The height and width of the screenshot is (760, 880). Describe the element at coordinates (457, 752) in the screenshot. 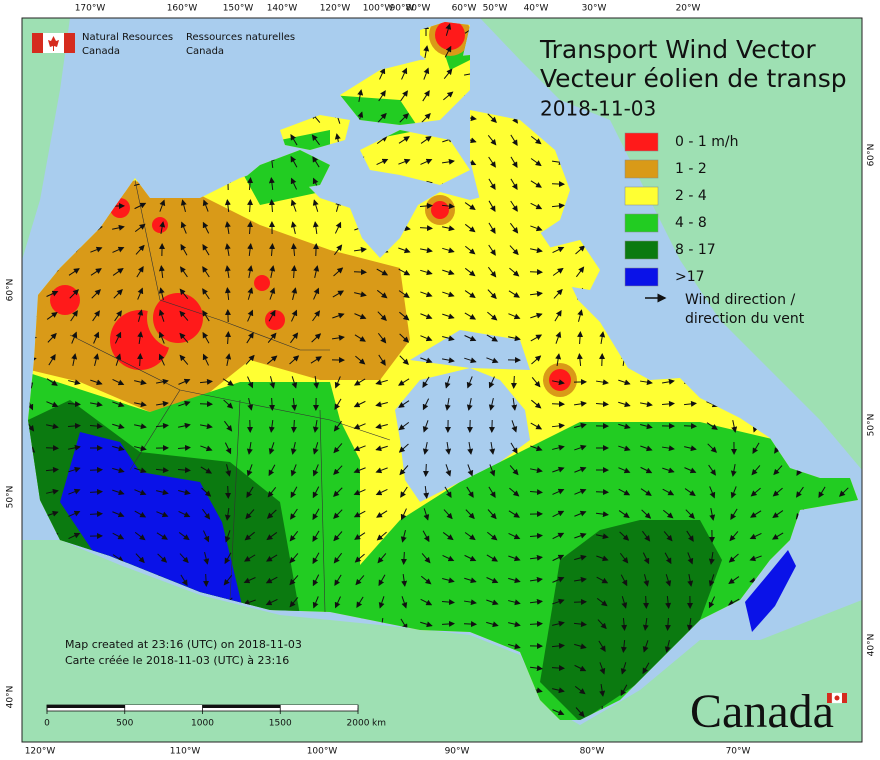

I see `bottom-lon-label: 90°W` at that location.